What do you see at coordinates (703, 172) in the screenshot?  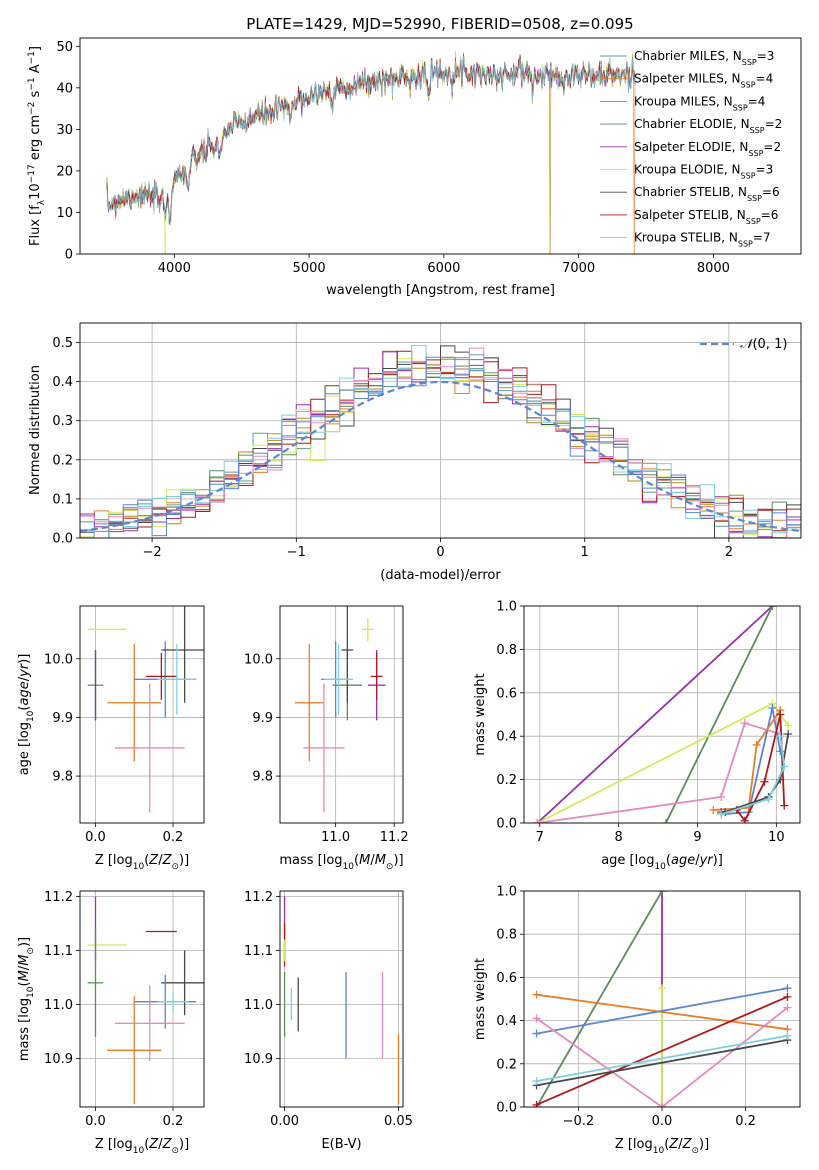 I see `legend-label: Kroupa ELODIE, NSSP=3` at bounding box center [703, 172].